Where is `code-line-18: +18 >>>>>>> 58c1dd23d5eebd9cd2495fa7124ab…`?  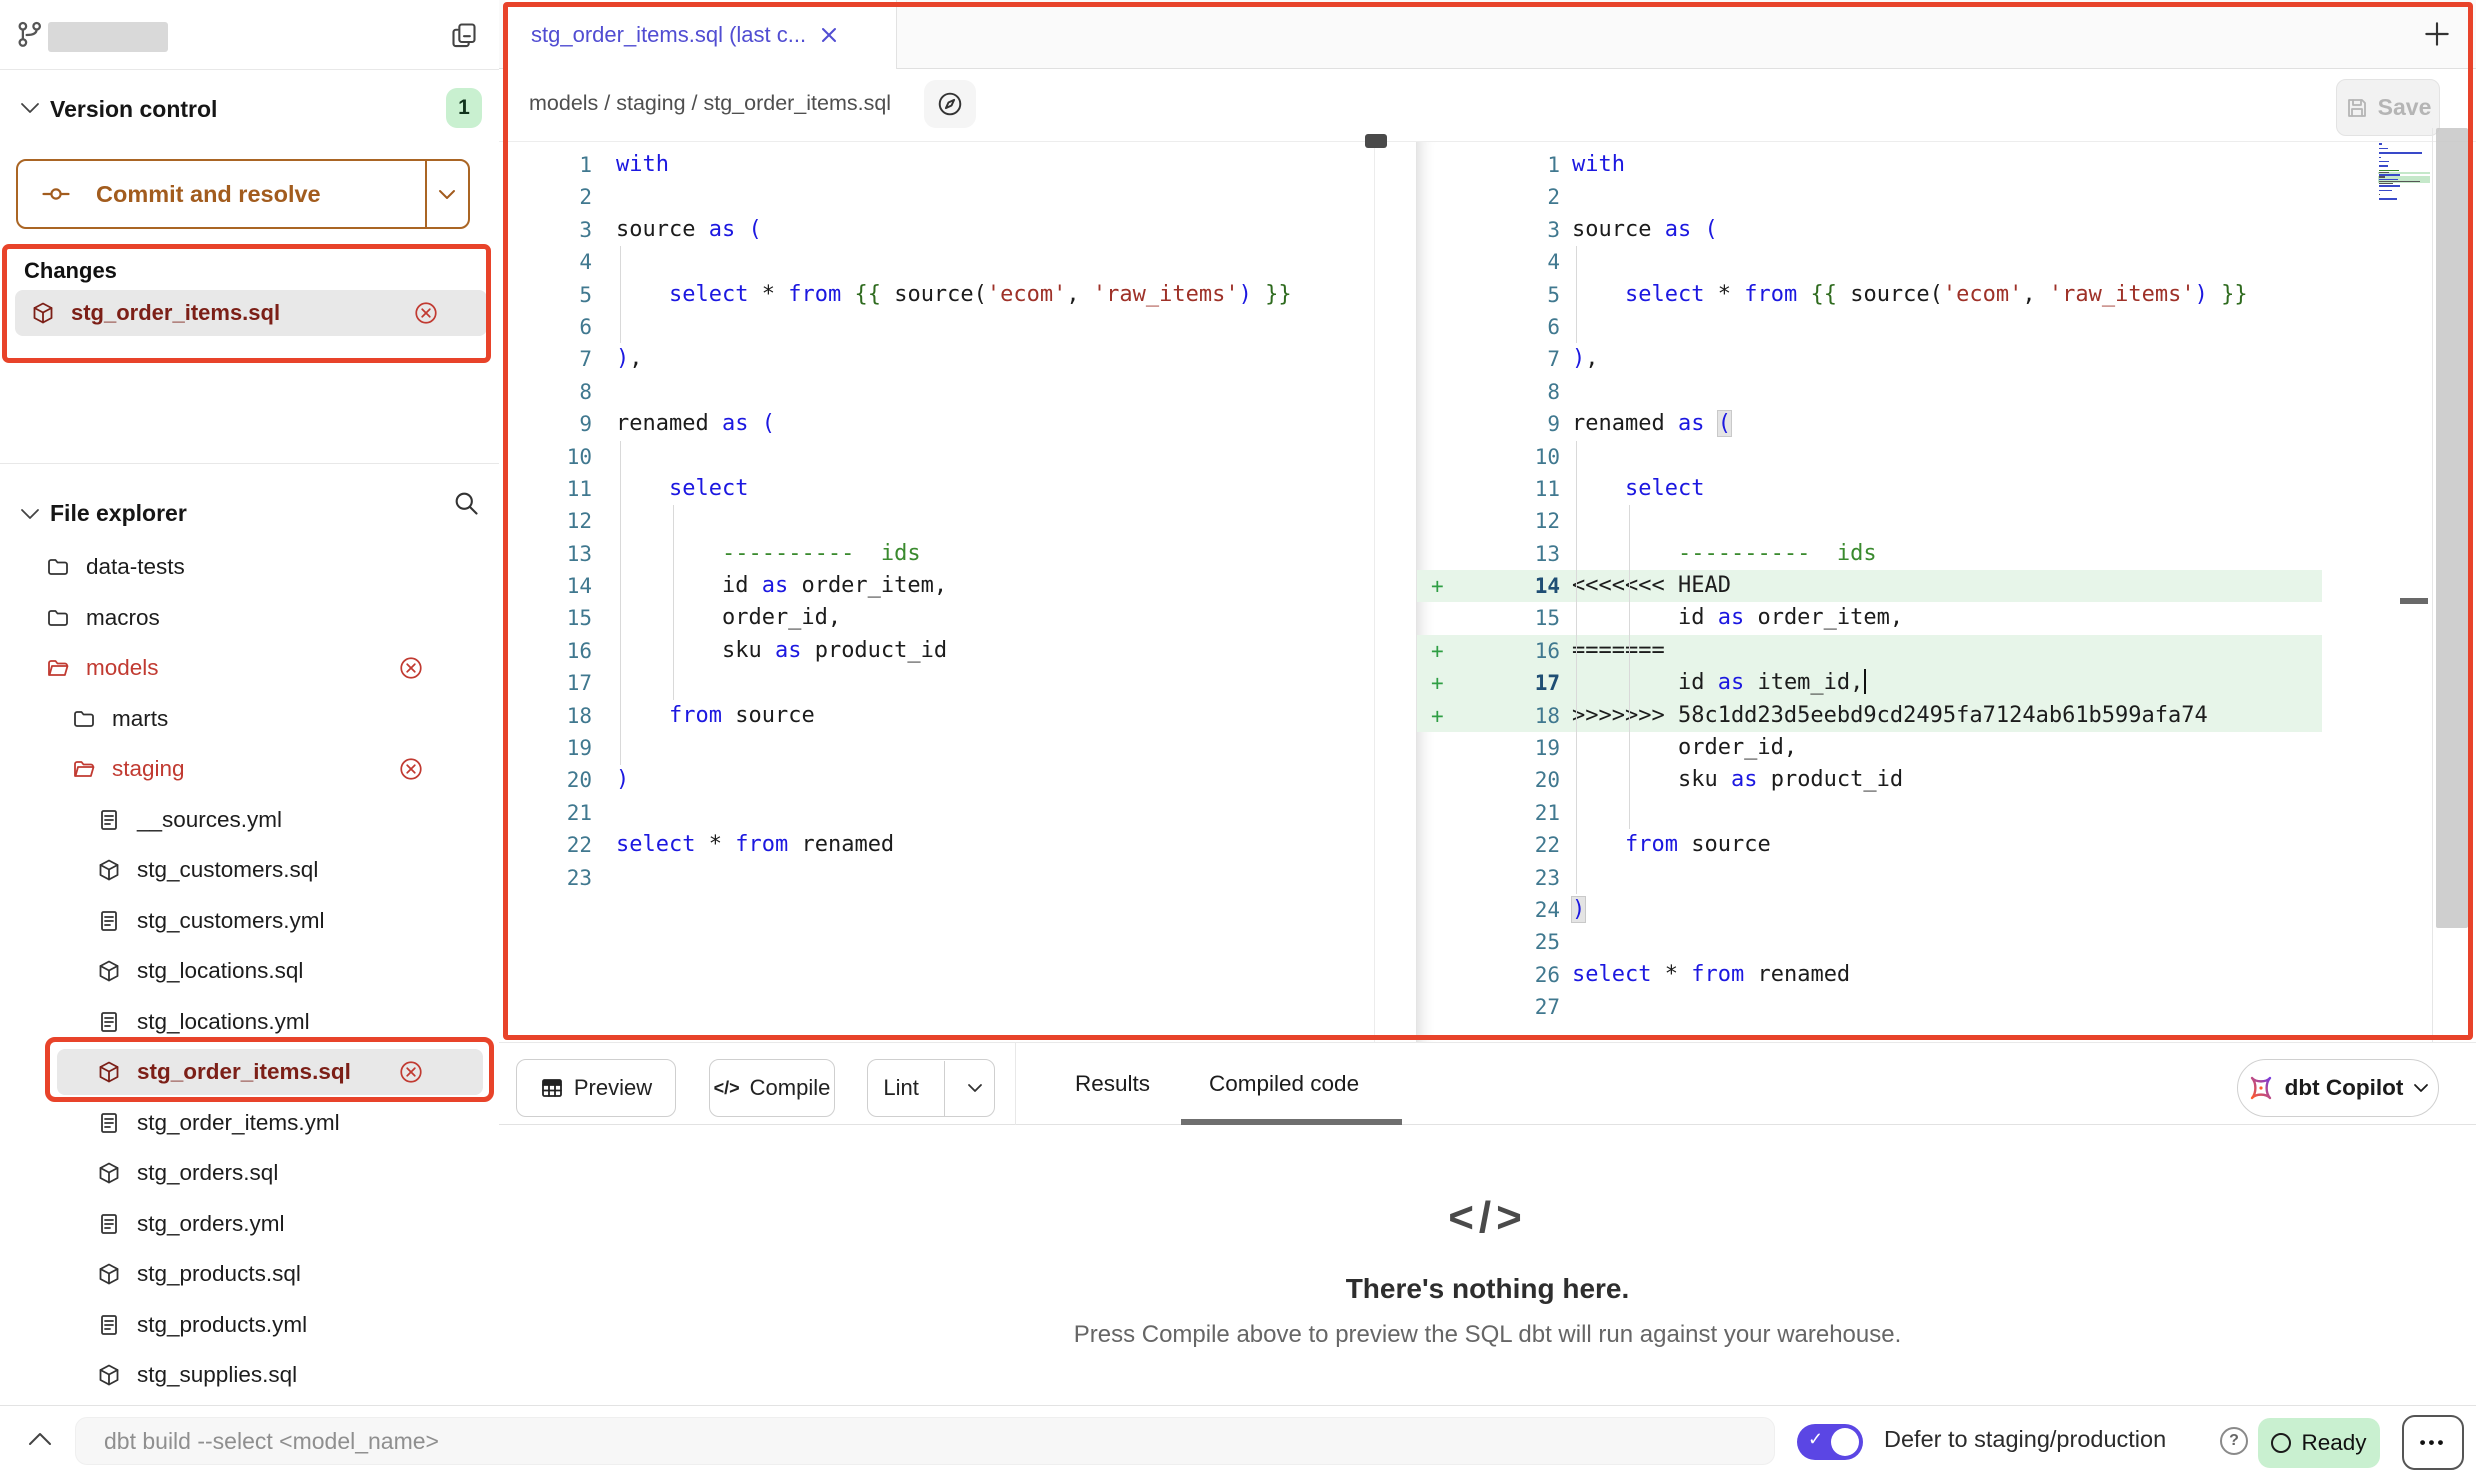
code-line-18: +18 >>>>>>> 58c1dd23d5eebd9cd2495fa7124ab… is located at coordinates (1869, 716).